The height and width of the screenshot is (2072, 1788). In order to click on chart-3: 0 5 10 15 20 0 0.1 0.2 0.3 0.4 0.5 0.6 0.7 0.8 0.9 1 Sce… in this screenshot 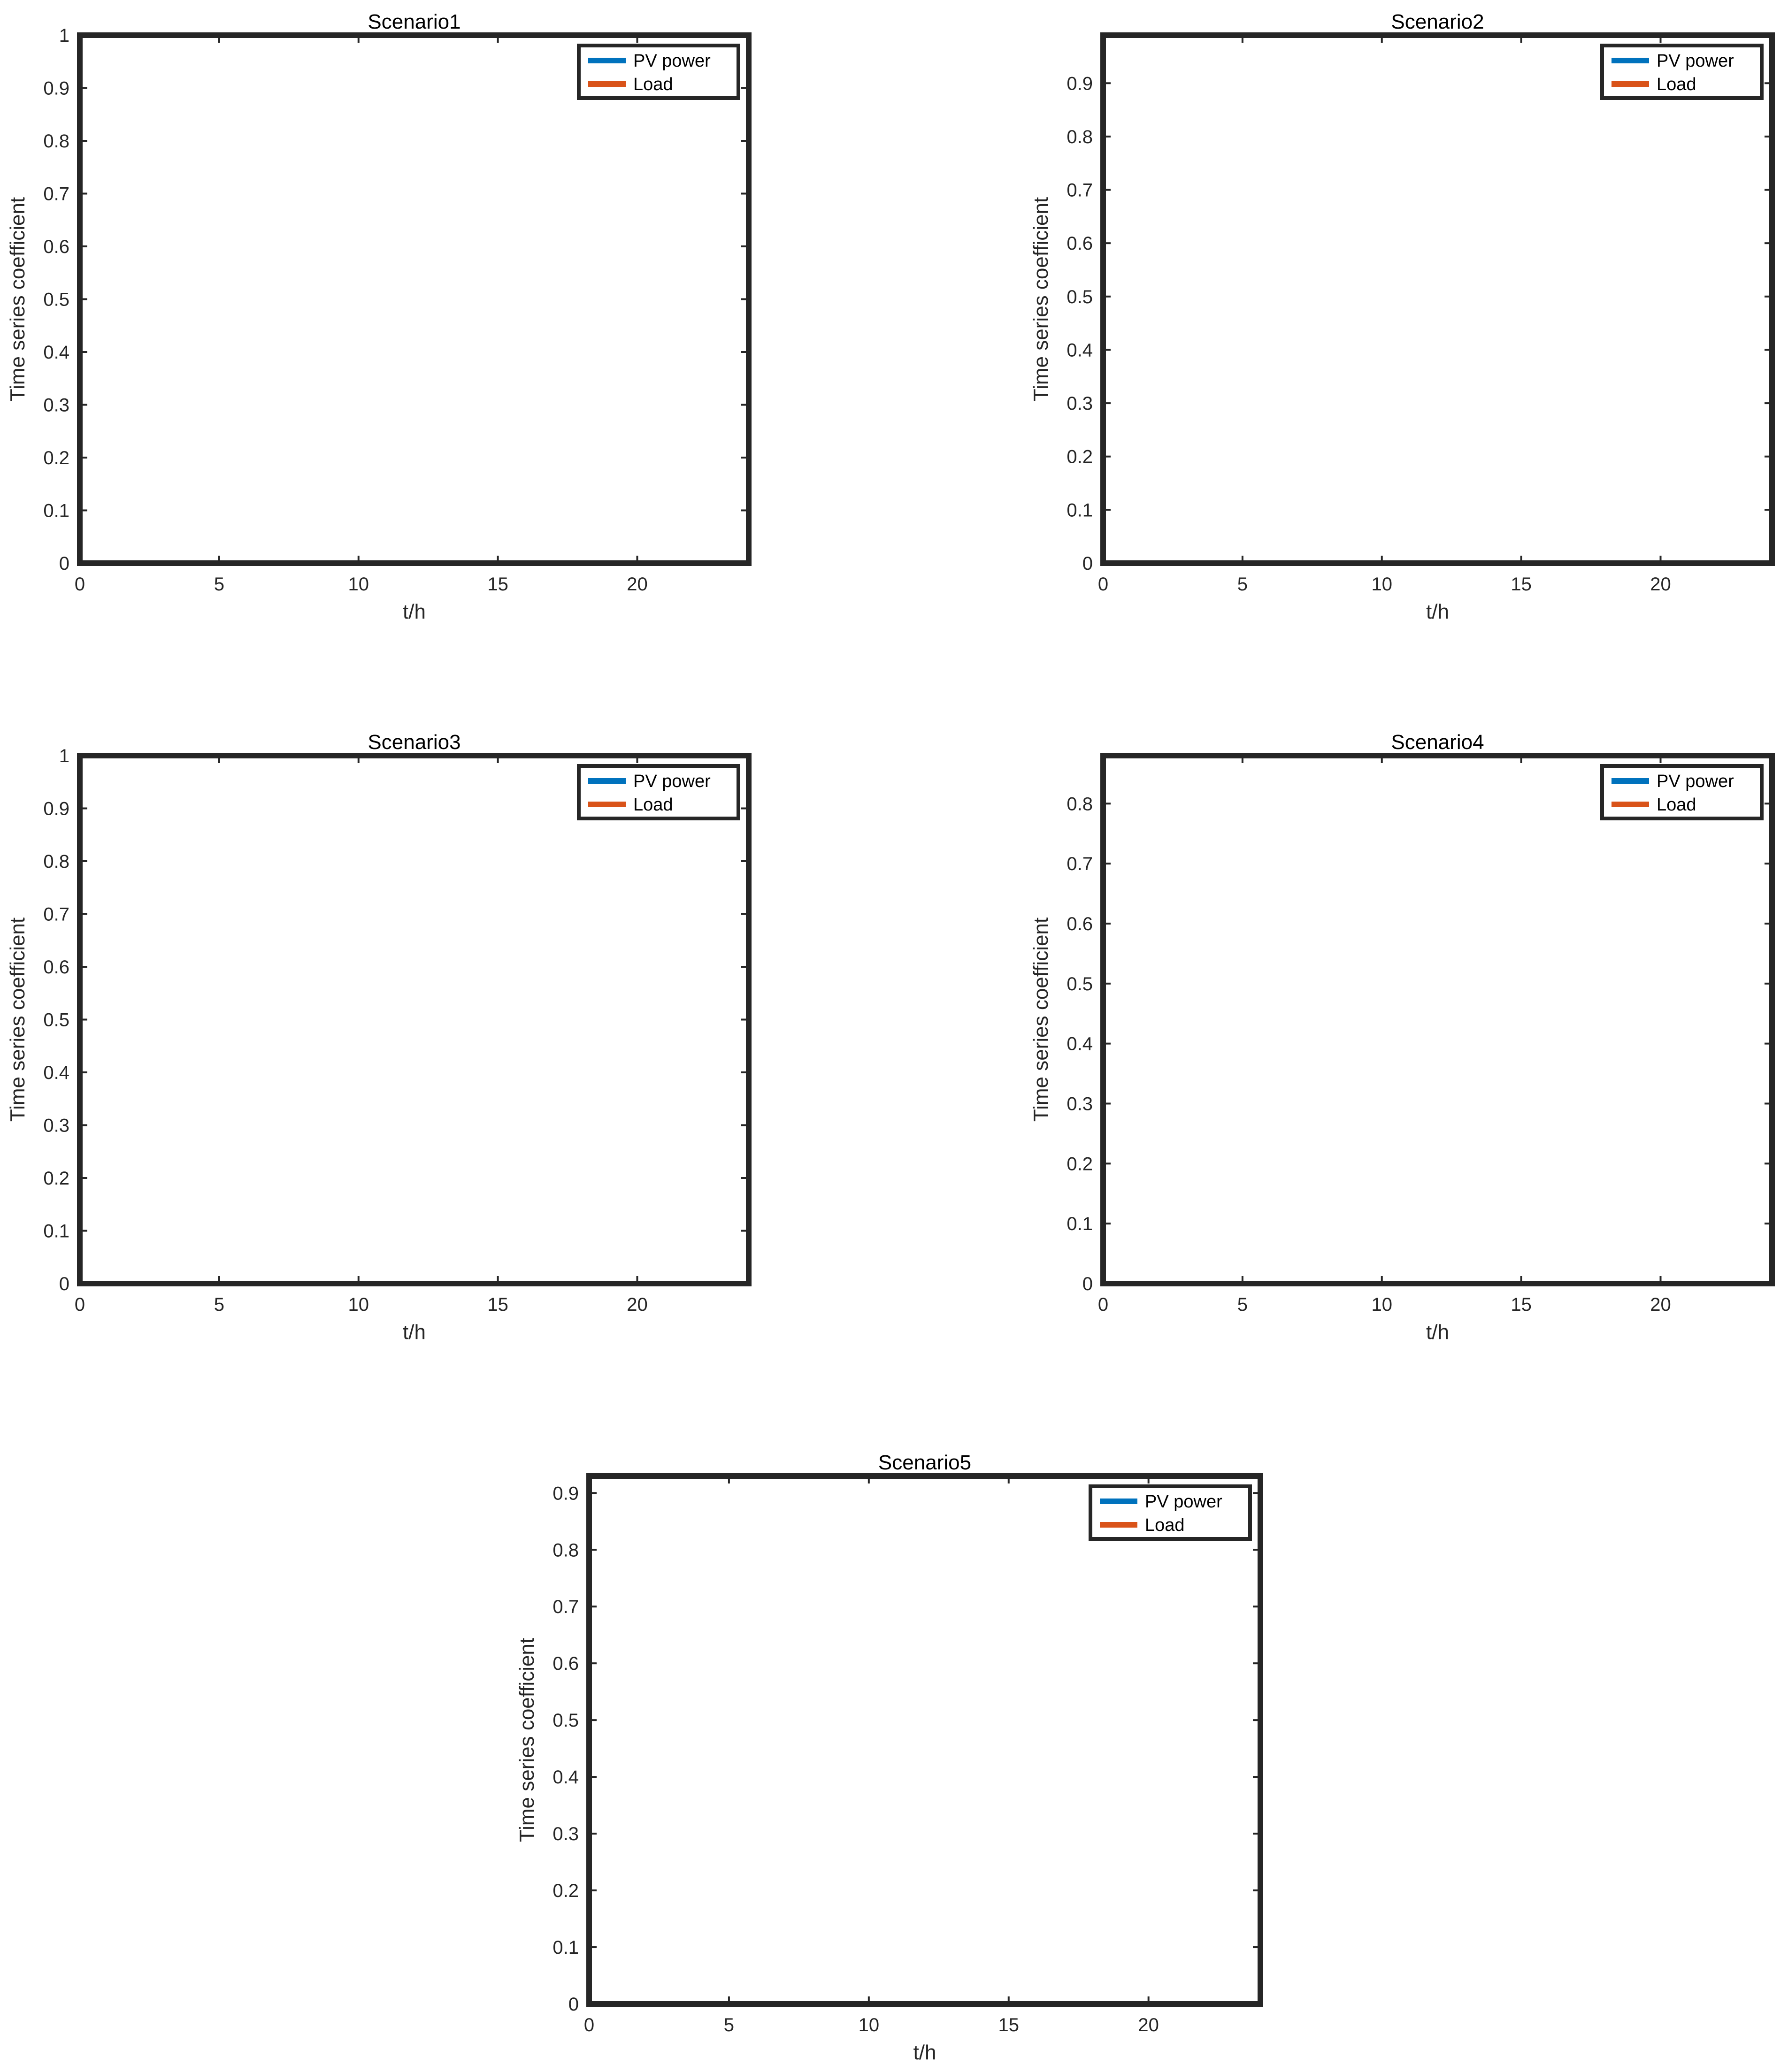, I will do `click(379, 1038)`.